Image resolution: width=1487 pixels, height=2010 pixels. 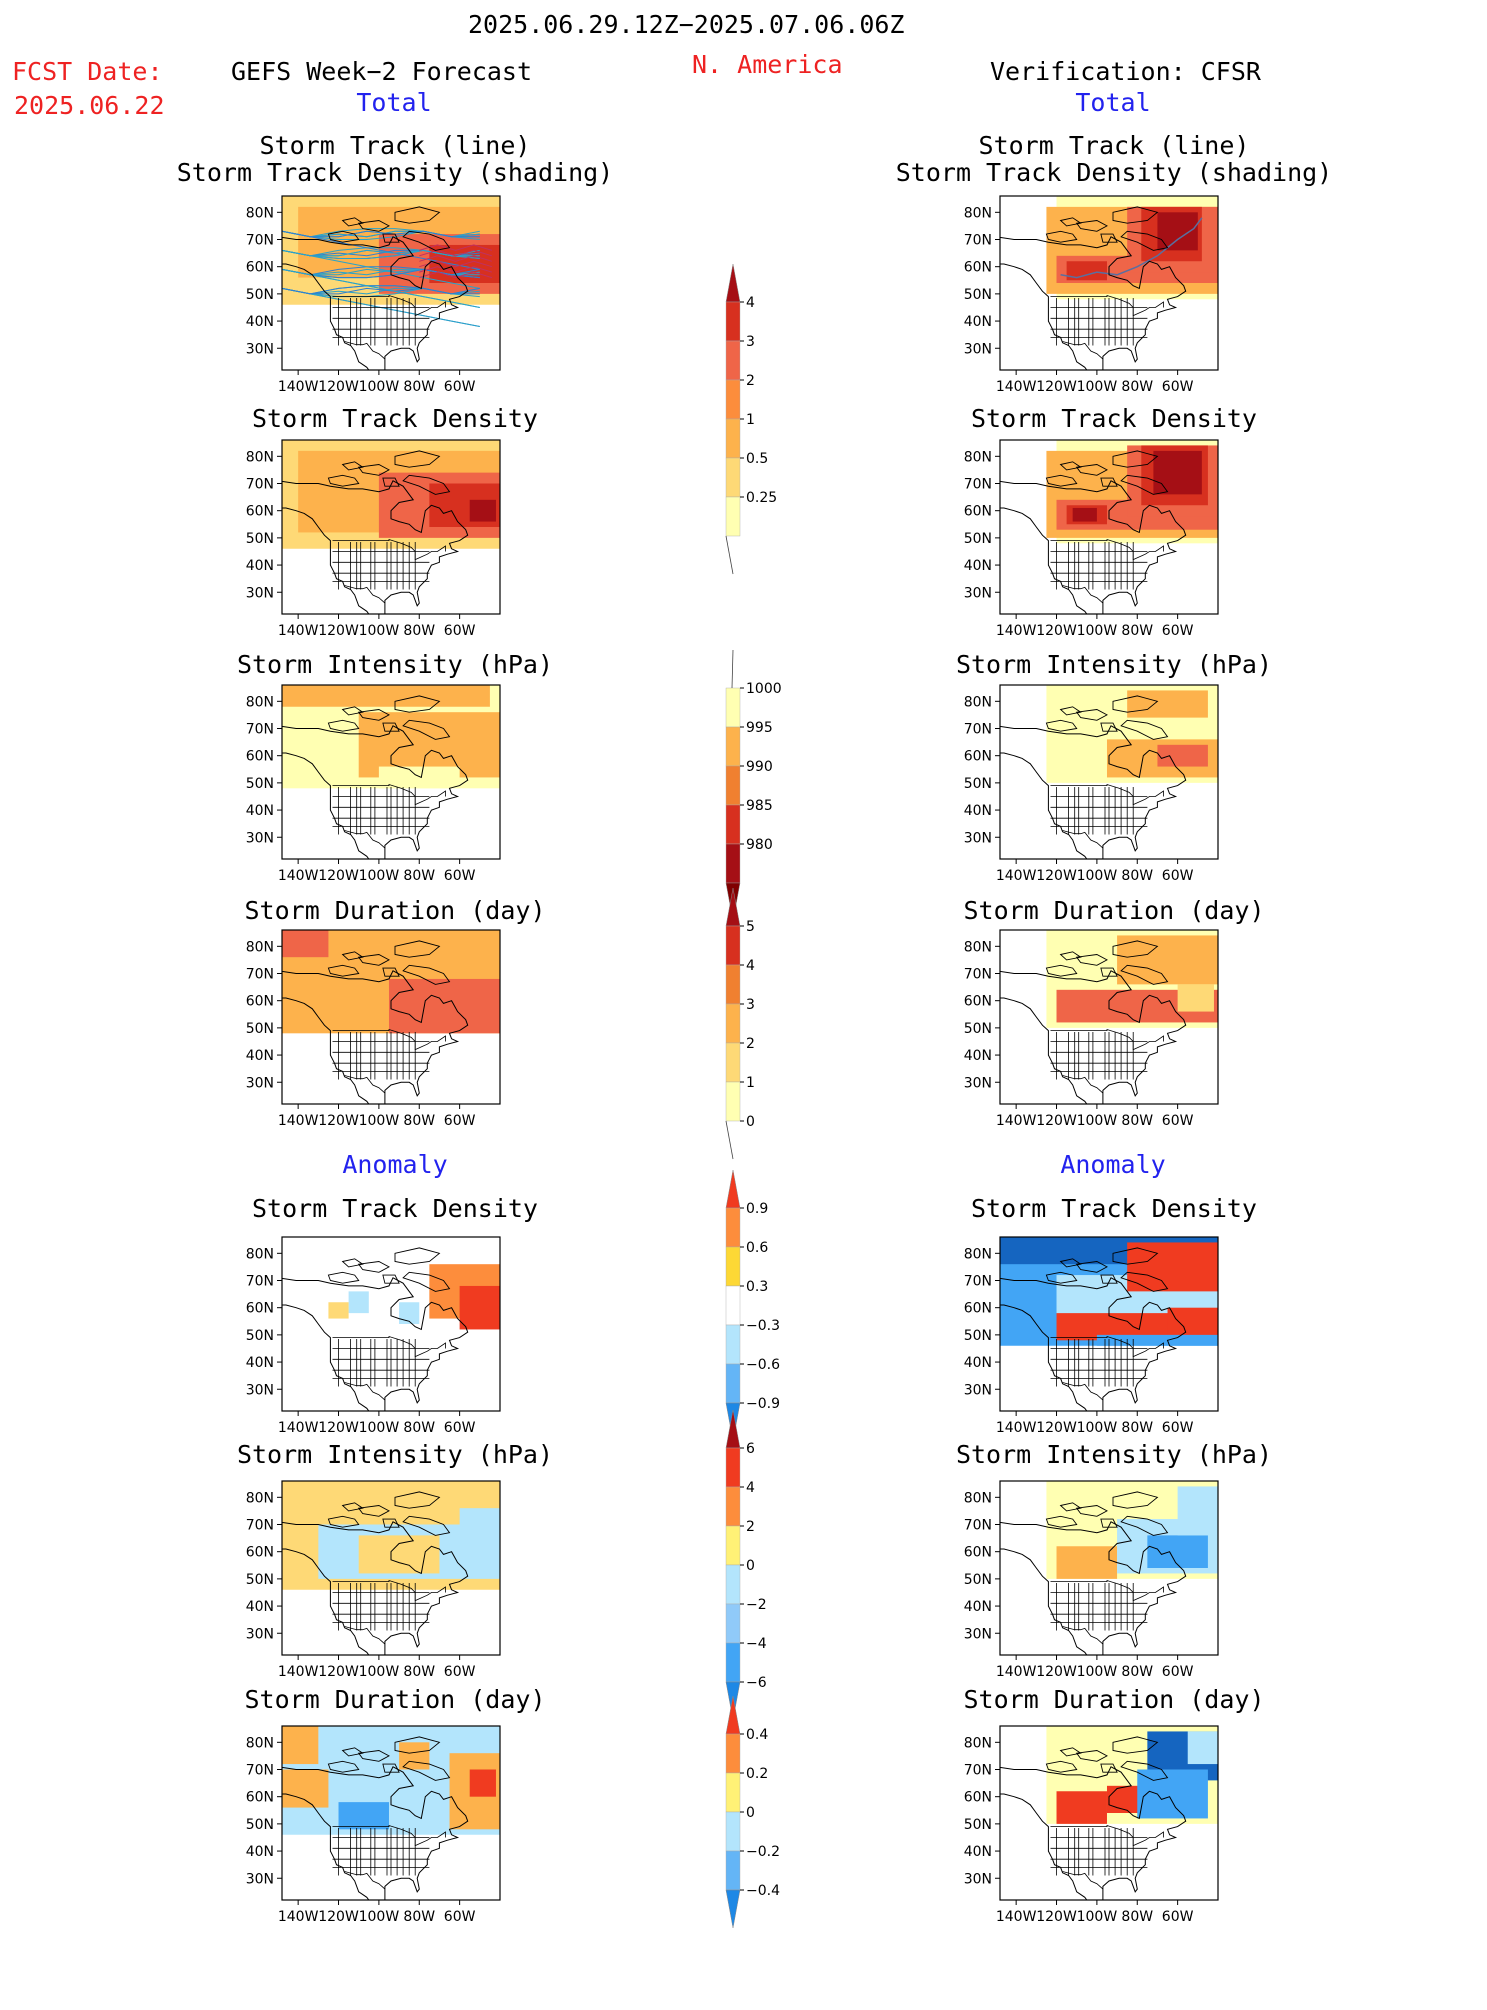 I want to click on map-right-r2-svg: 80N 70N 60N 50N 40N 30N 140W 120W 100W 80W 60W, so click(x=1091, y=539).